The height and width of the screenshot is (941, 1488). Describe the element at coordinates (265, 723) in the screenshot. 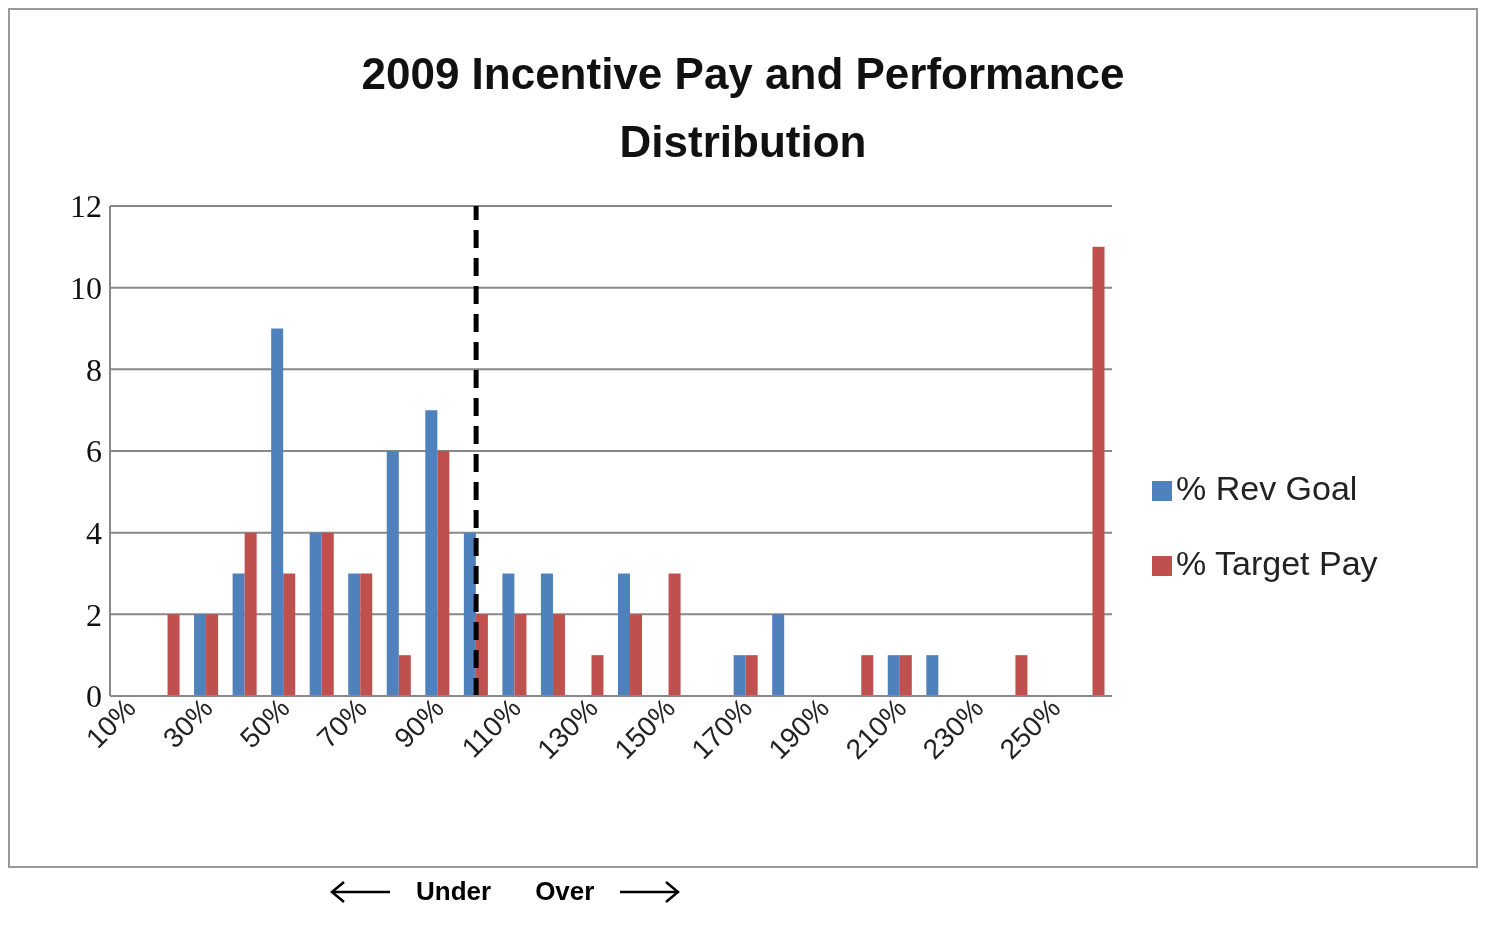

I see `x-tick-label: 50%` at that location.